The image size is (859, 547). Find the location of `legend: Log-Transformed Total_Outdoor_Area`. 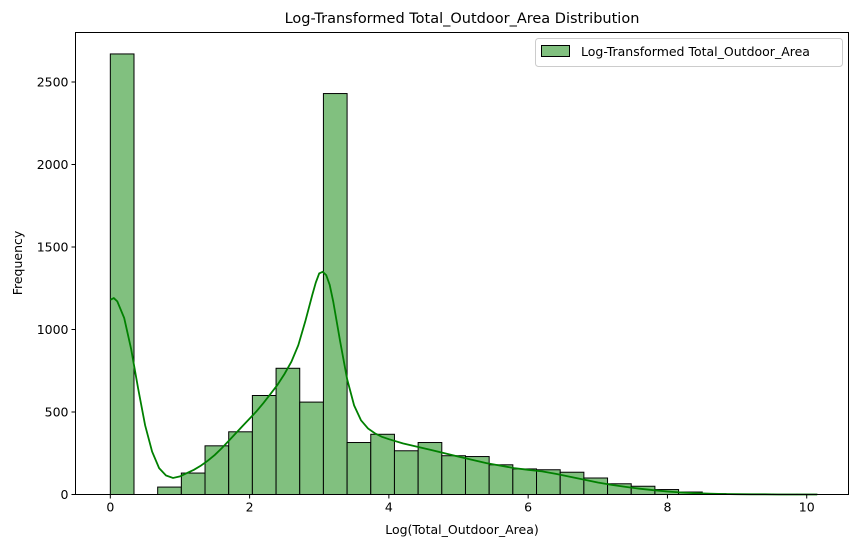

legend: Log-Transformed Total_Outdoor_Area is located at coordinates (689, 52).